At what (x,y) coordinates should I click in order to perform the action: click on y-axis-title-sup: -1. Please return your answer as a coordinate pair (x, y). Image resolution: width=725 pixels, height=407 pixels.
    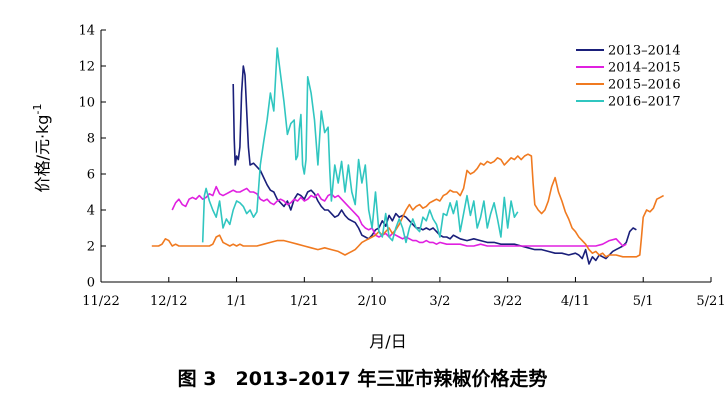
    Looking at the image, I should click on (37, 109).